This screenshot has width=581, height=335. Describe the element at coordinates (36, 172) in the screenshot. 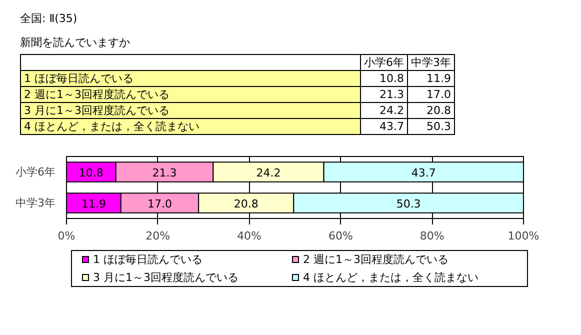

I see `y-tick-label: 小学6年` at that location.